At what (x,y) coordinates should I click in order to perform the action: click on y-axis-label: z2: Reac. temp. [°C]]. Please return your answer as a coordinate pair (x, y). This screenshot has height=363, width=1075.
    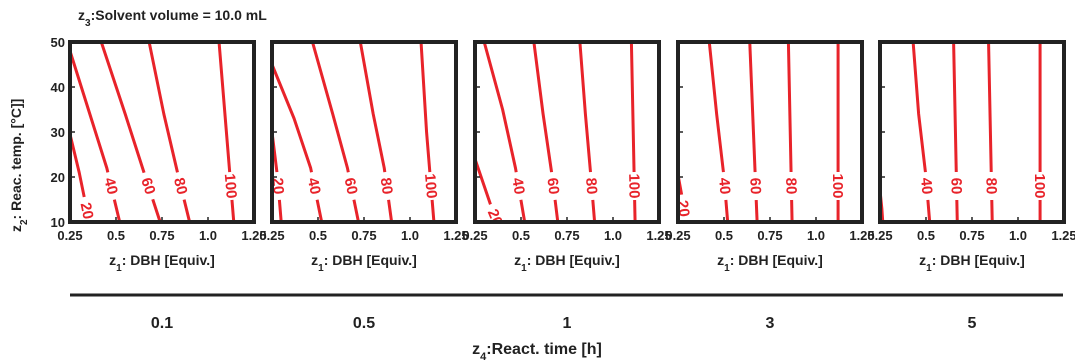
    Looking at the image, I should click on (19, 165).